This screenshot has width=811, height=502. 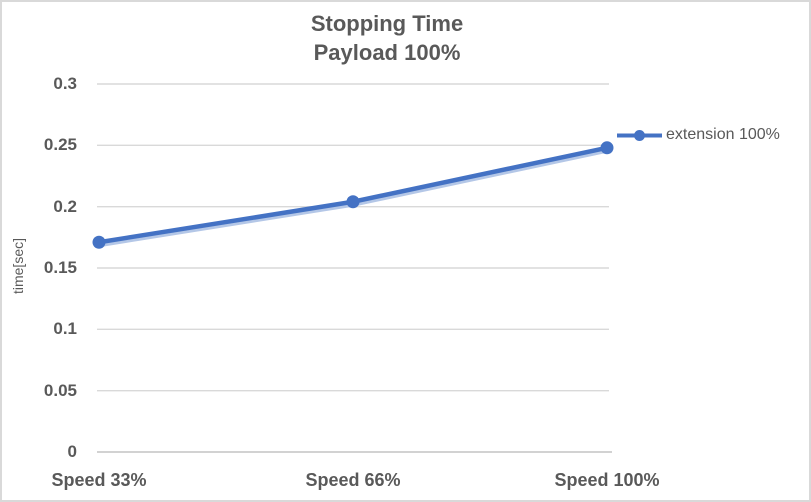 I want to click on series-line, so click(x=353, y=195).